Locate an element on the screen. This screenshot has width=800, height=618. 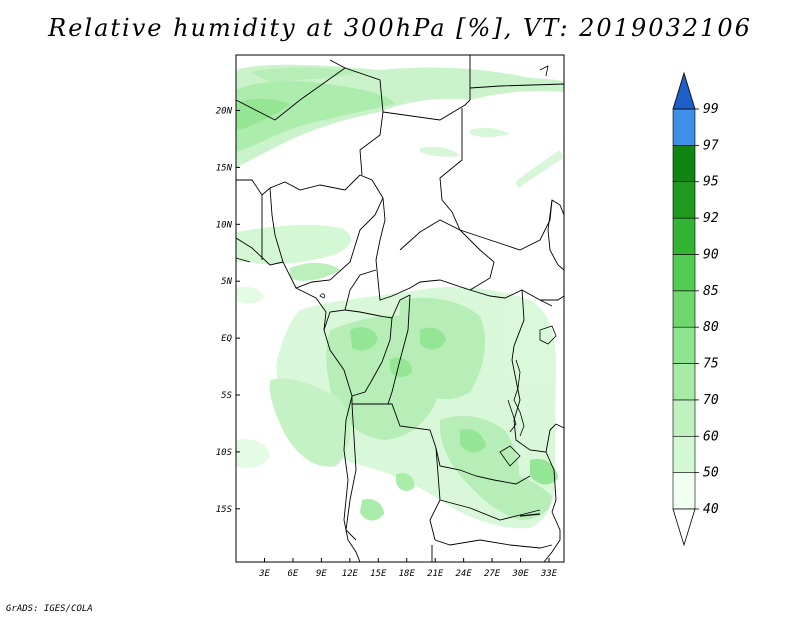
lat-label: 10S is located at coordinates (224, 453).